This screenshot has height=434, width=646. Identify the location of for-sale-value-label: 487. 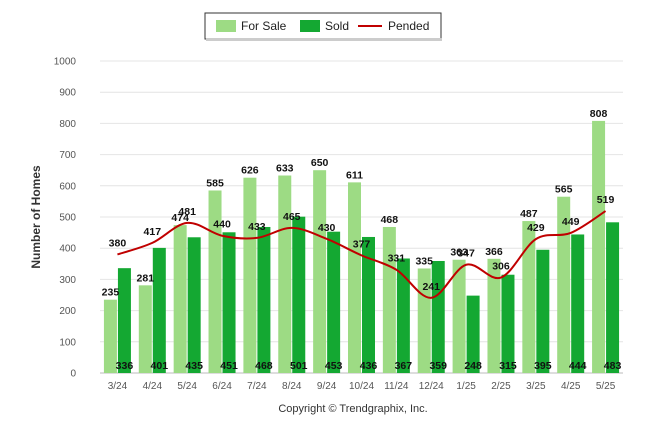
(529, 214).